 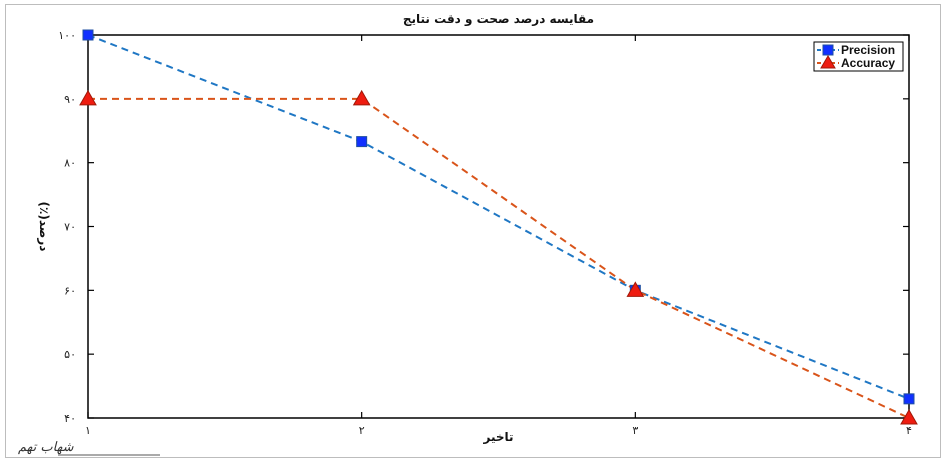 I want to click on x-tick-label: ۳, so click(x=635, y=430).